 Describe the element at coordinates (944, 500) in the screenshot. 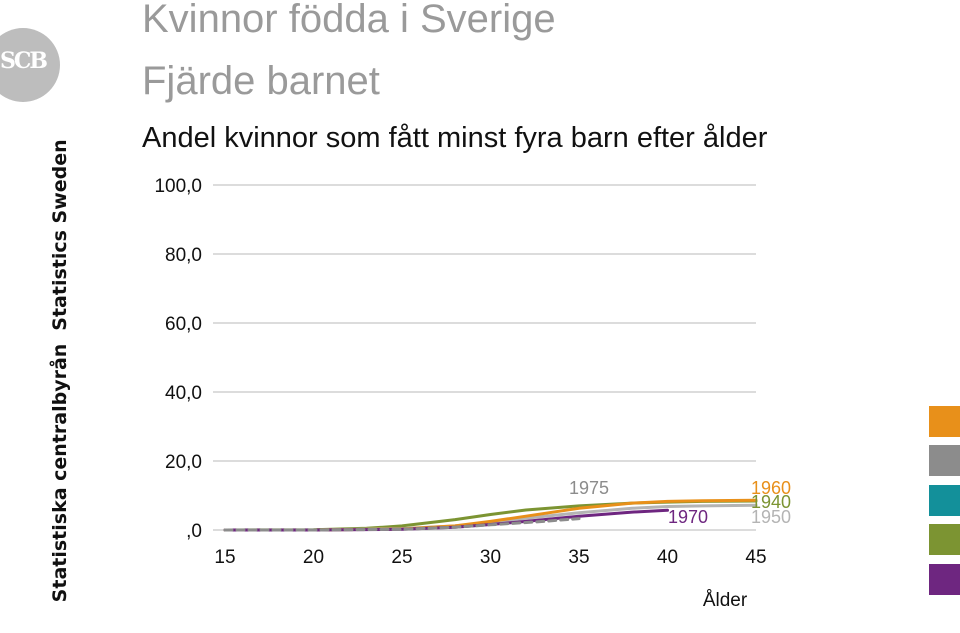

I see `color-swatch-teal` at that location.